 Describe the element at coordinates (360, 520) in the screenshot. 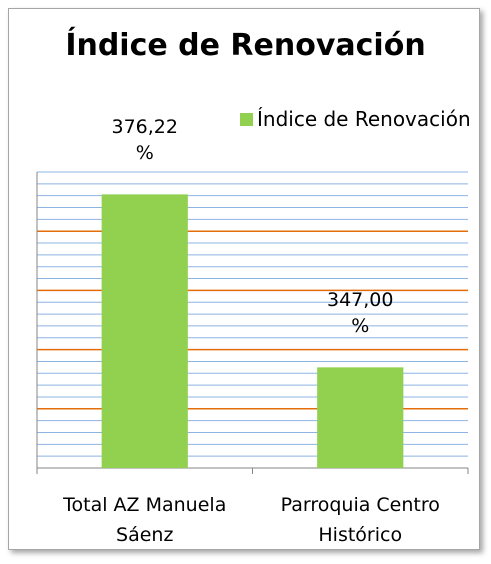

I see `x-tick-label: Parroquia Centro Histórico` at that location.